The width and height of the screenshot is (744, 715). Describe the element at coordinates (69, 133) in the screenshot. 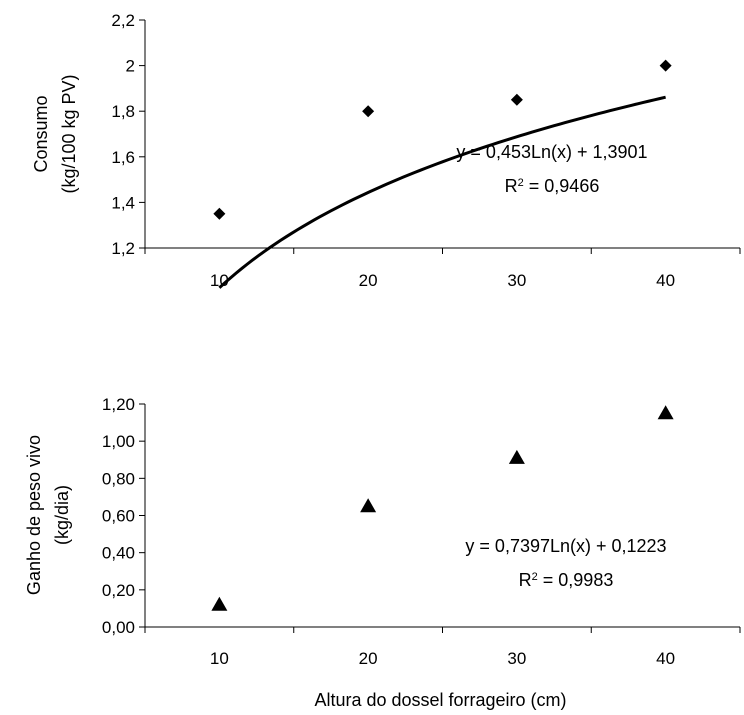

I see `y-axis-title: (kg/100 kg PV)` at that location.